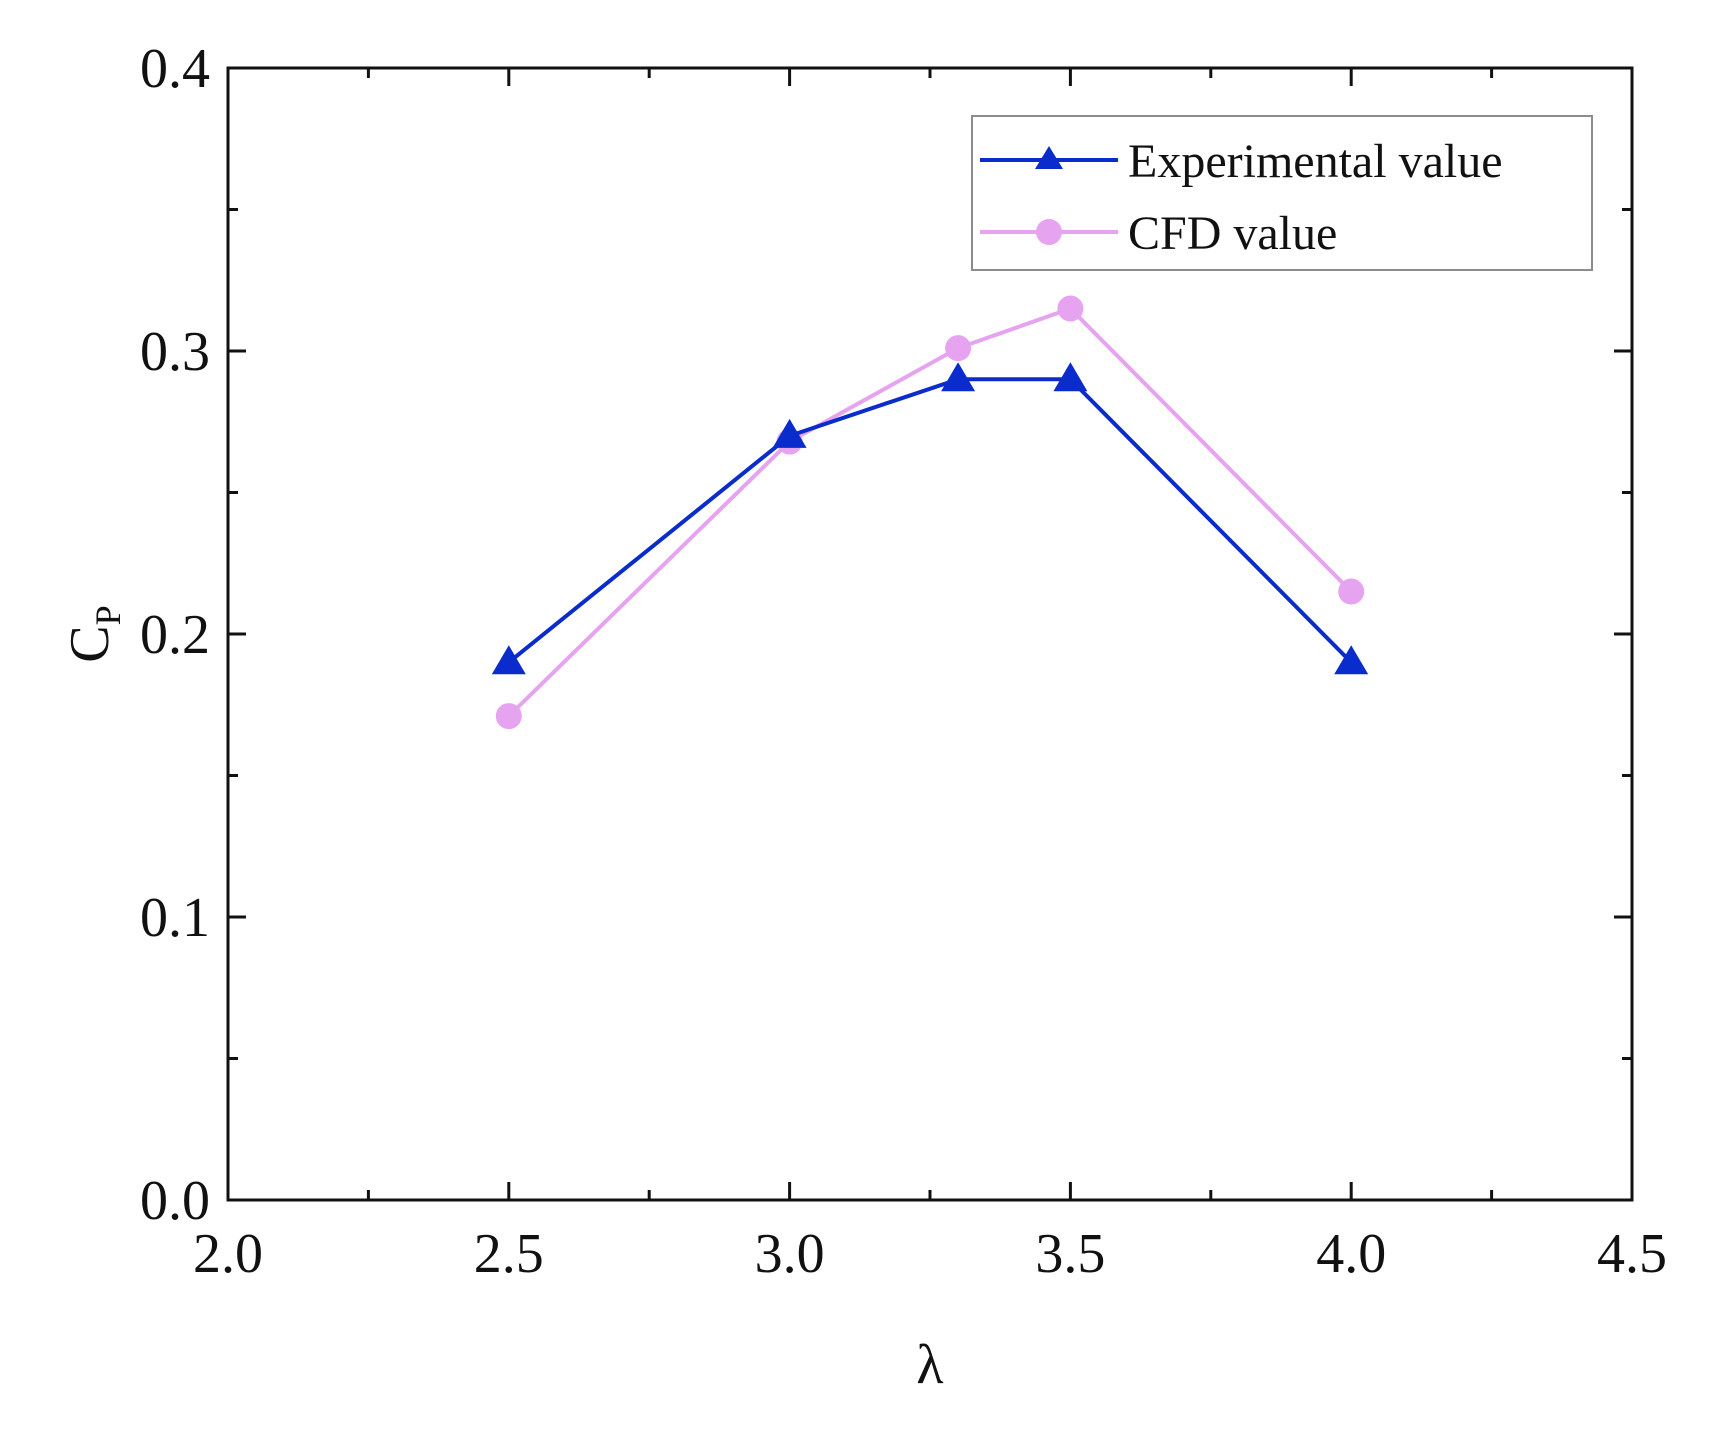 The image size is (1711, 1436). What do you see at coordinates (108, 615) in the screenshot?
I see `y-axis-title-subscript: P` at bounding box center [108, 615].